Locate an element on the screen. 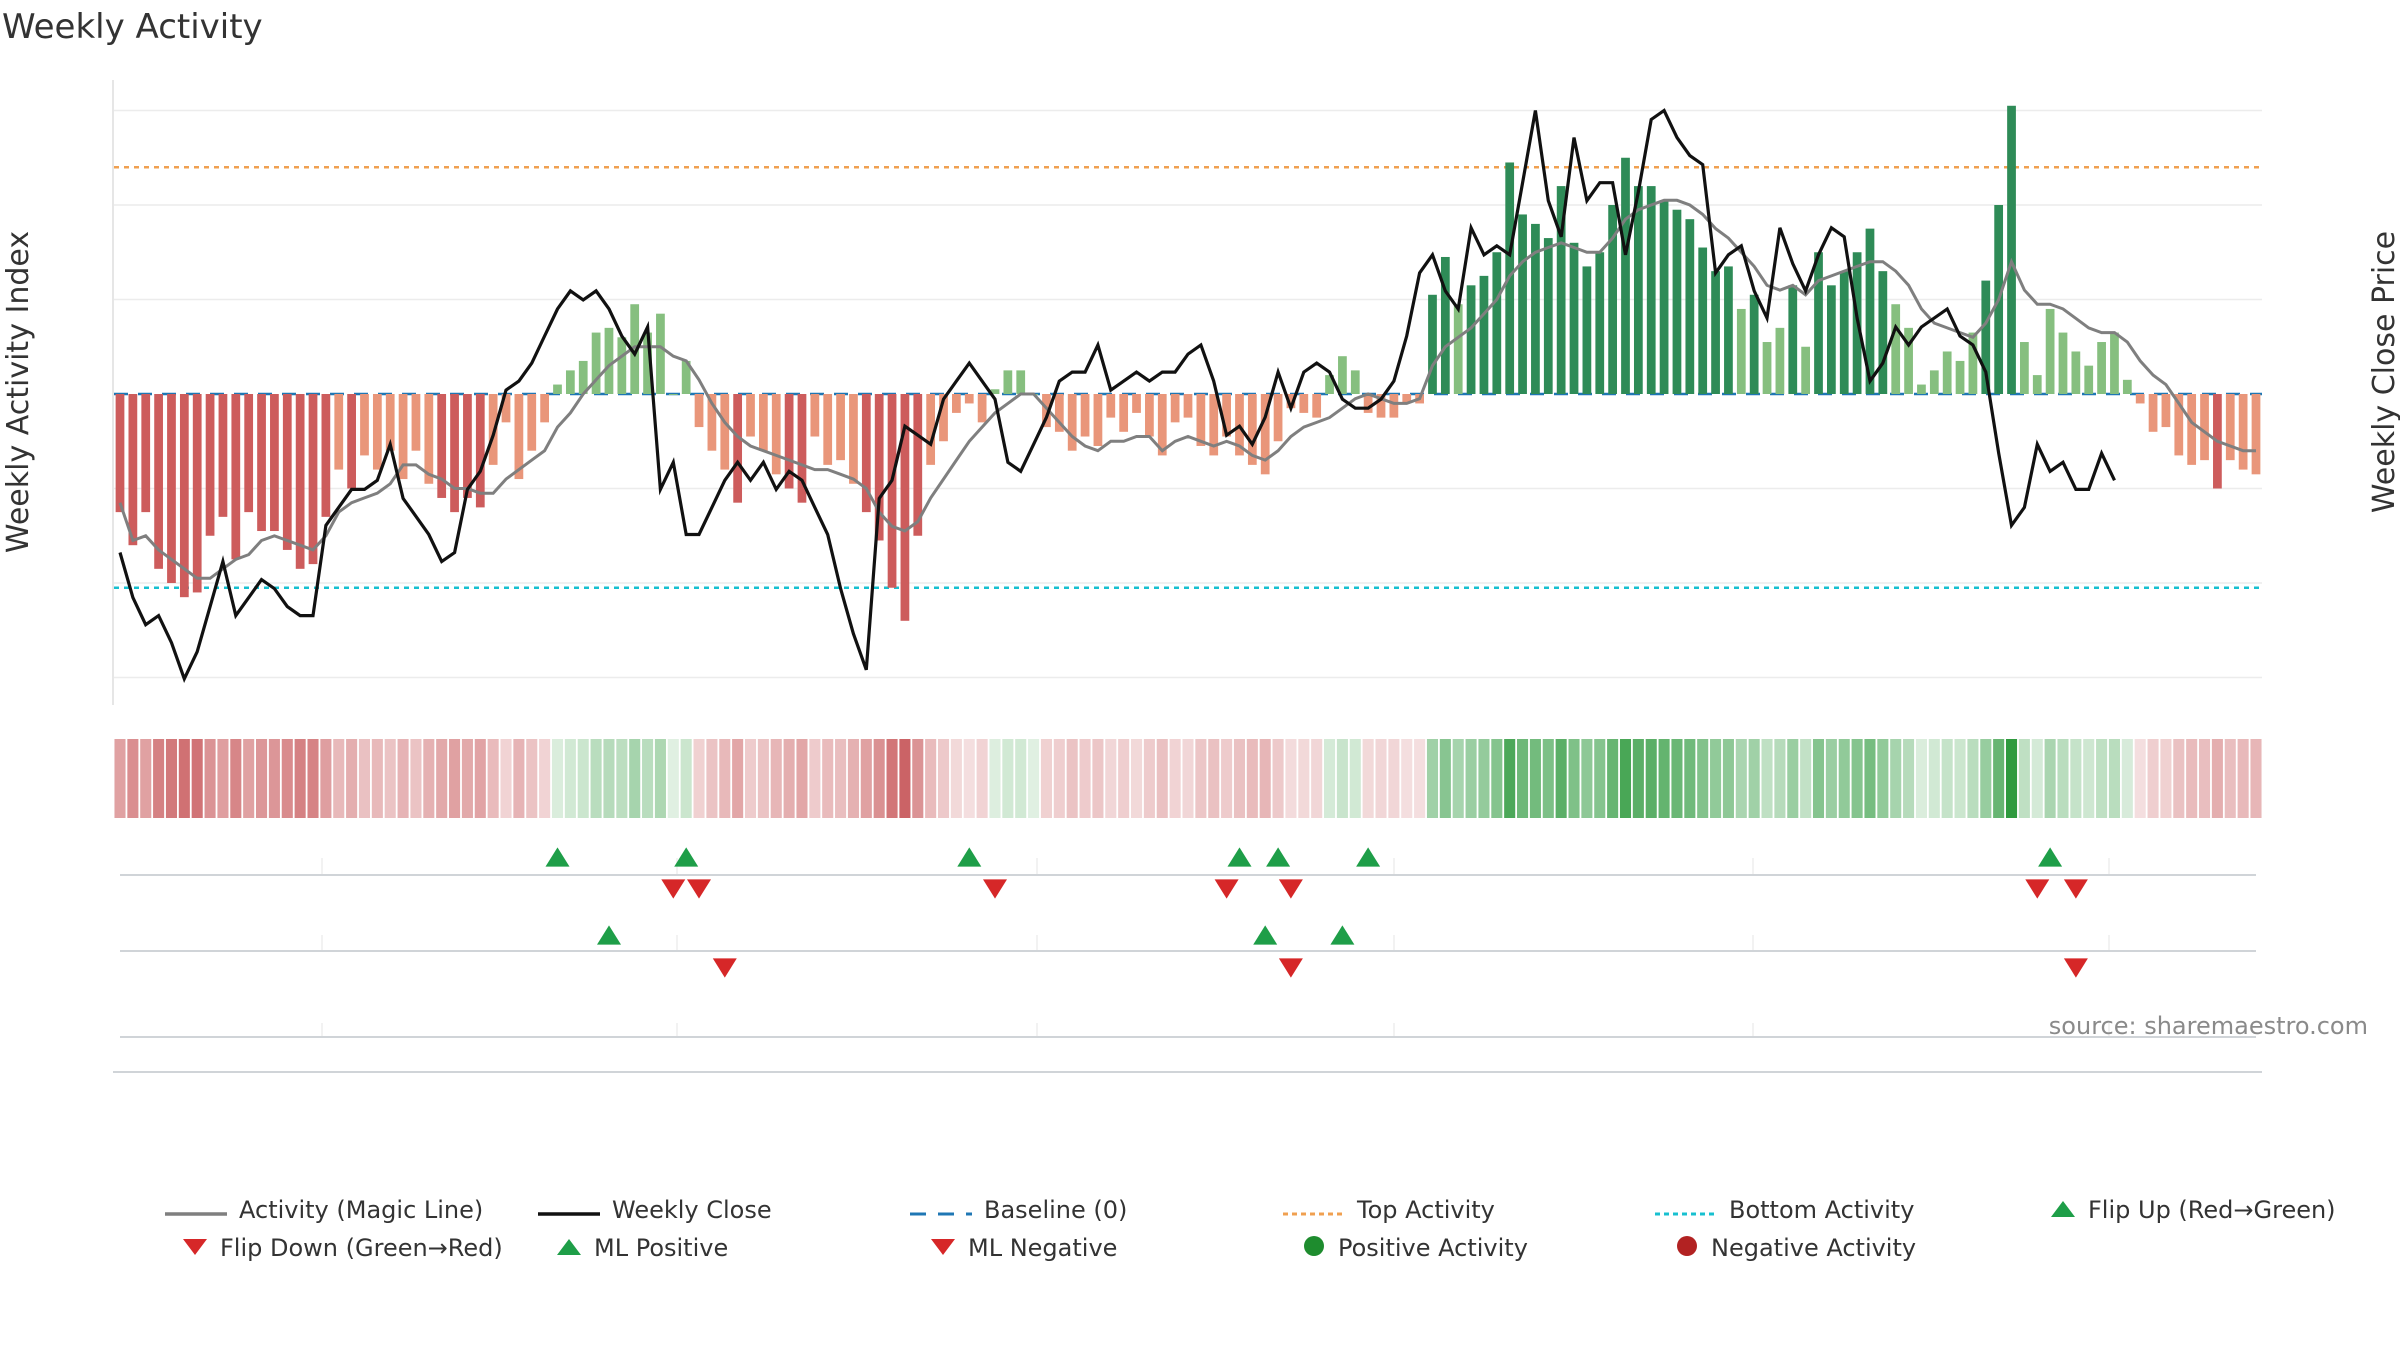  right-axis-label: Weekly Close Price is located at coordinates (2383, 372).